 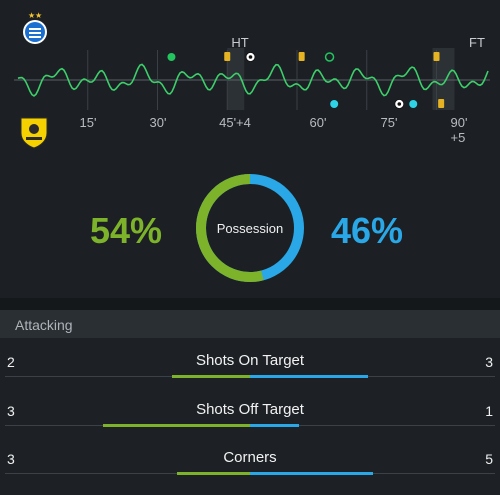 What do you see at coordinates (44, 325) in the screenshot?
I see `section-title: Attacking` at bounding box center [44, 325].